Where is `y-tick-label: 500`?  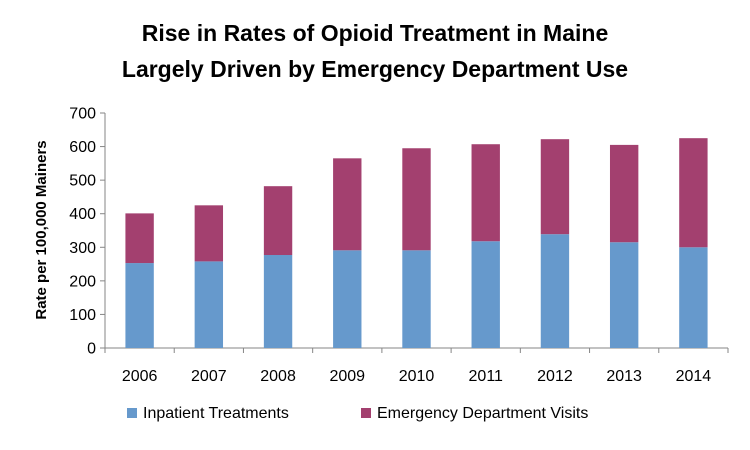 y-tick-label: 500 is located at coordinates (82, 181).